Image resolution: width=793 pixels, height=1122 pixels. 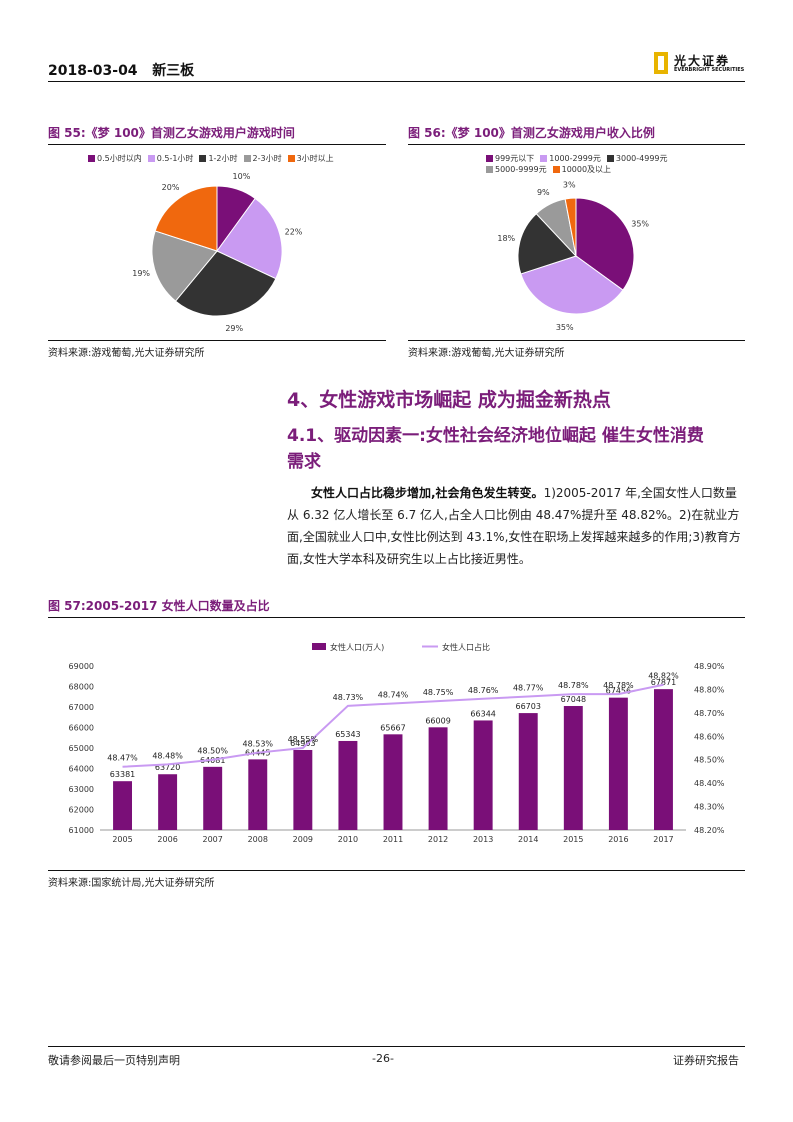 What do you see at coordinates (294, 231) in the screenshot?
I see `fig55-slice-label: 22%` at bounding box center [294, 231].